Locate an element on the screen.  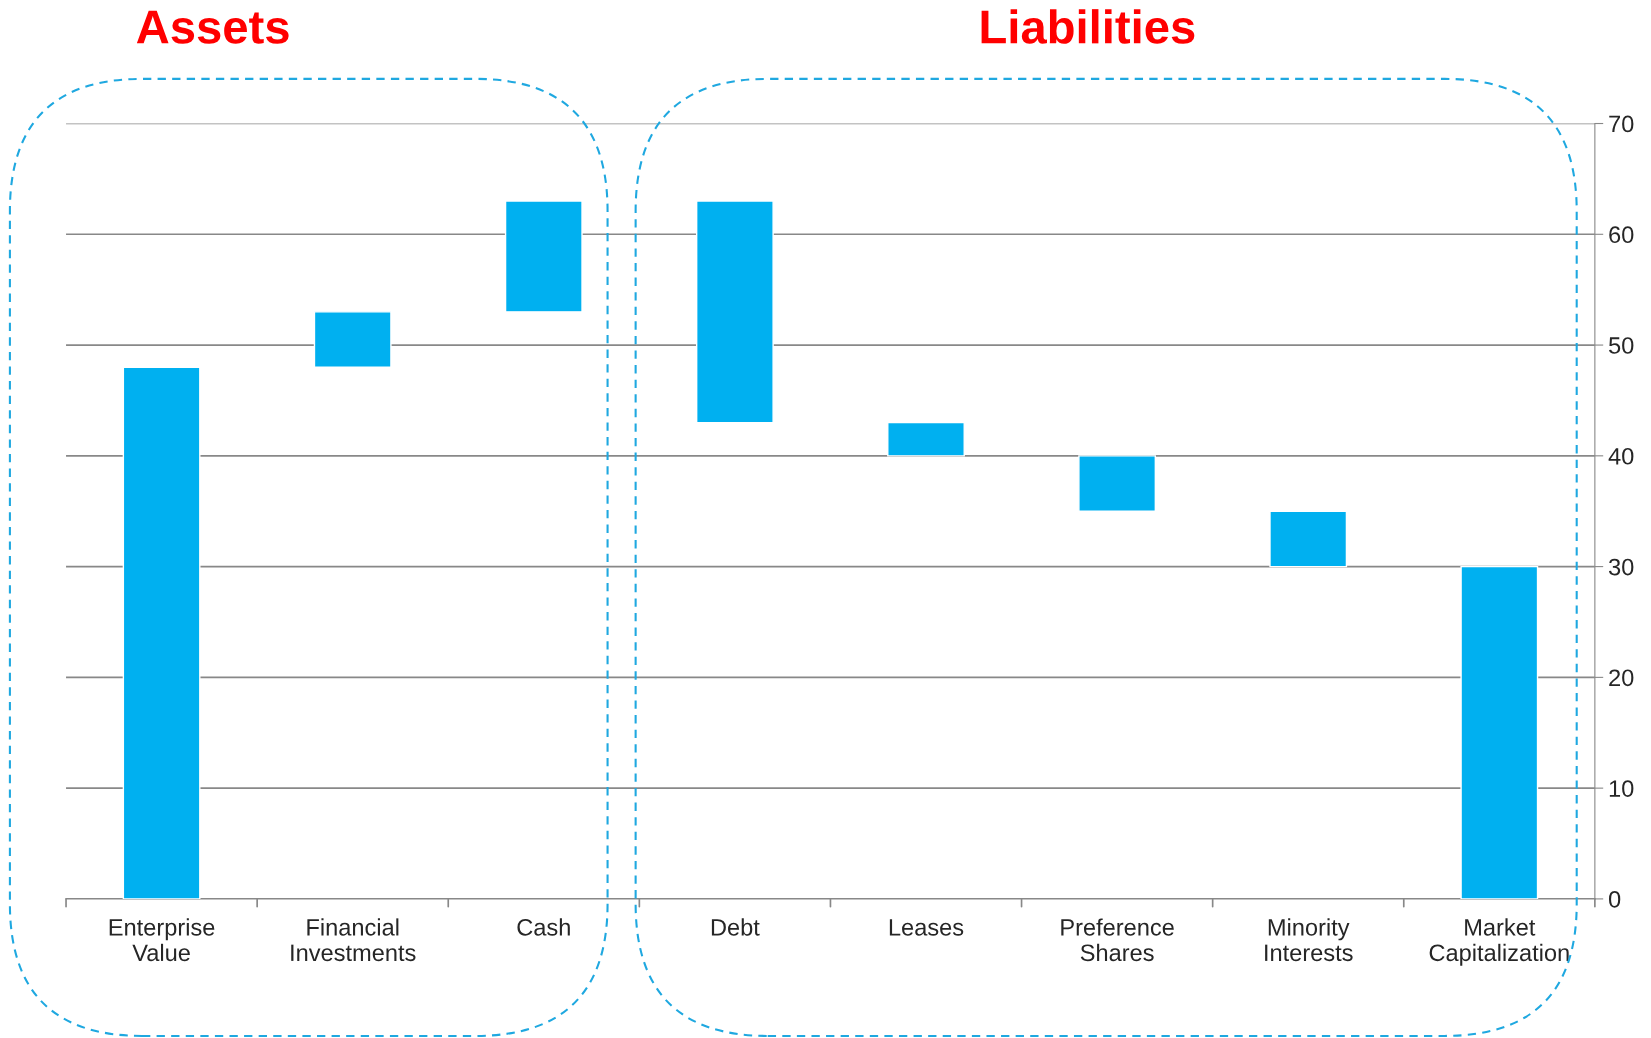
y-tick-label: 70 is located at coordinates (1621, 124).